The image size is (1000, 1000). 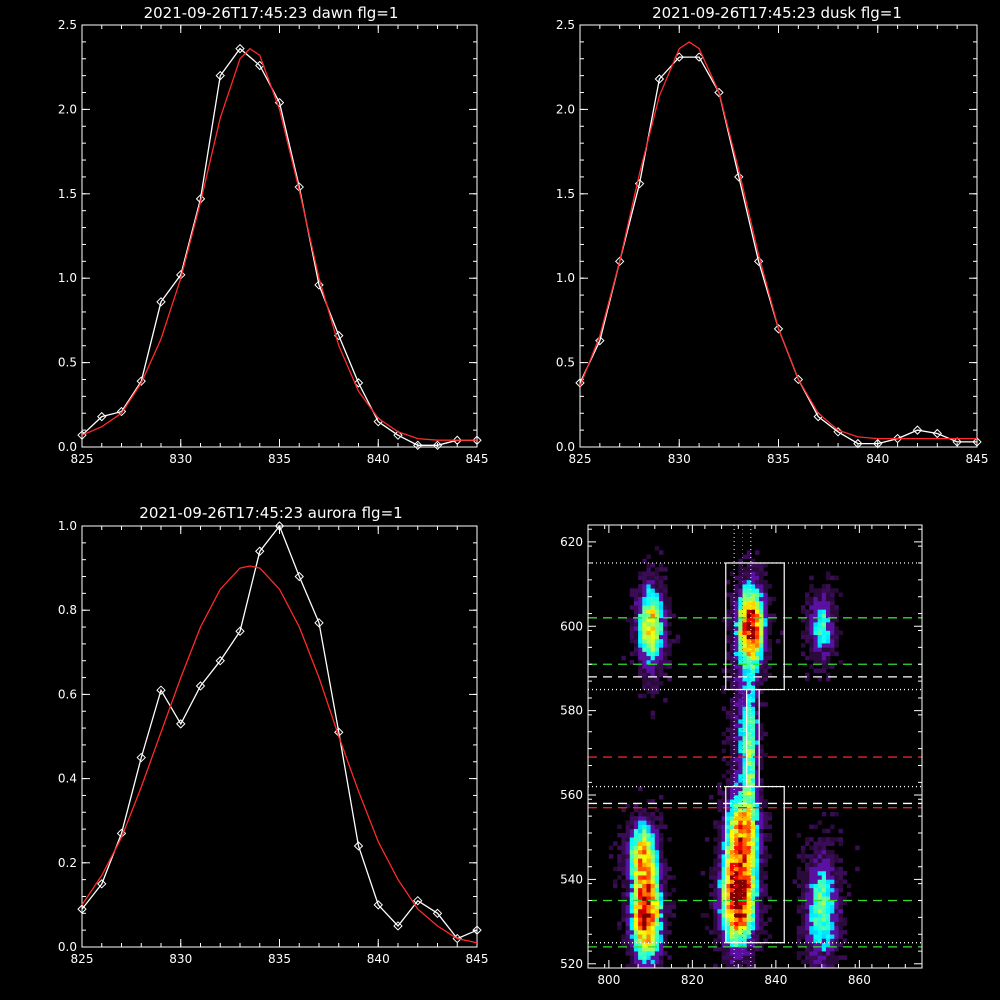 I want to click on heatmap-cells, so click(x=734, y=757).